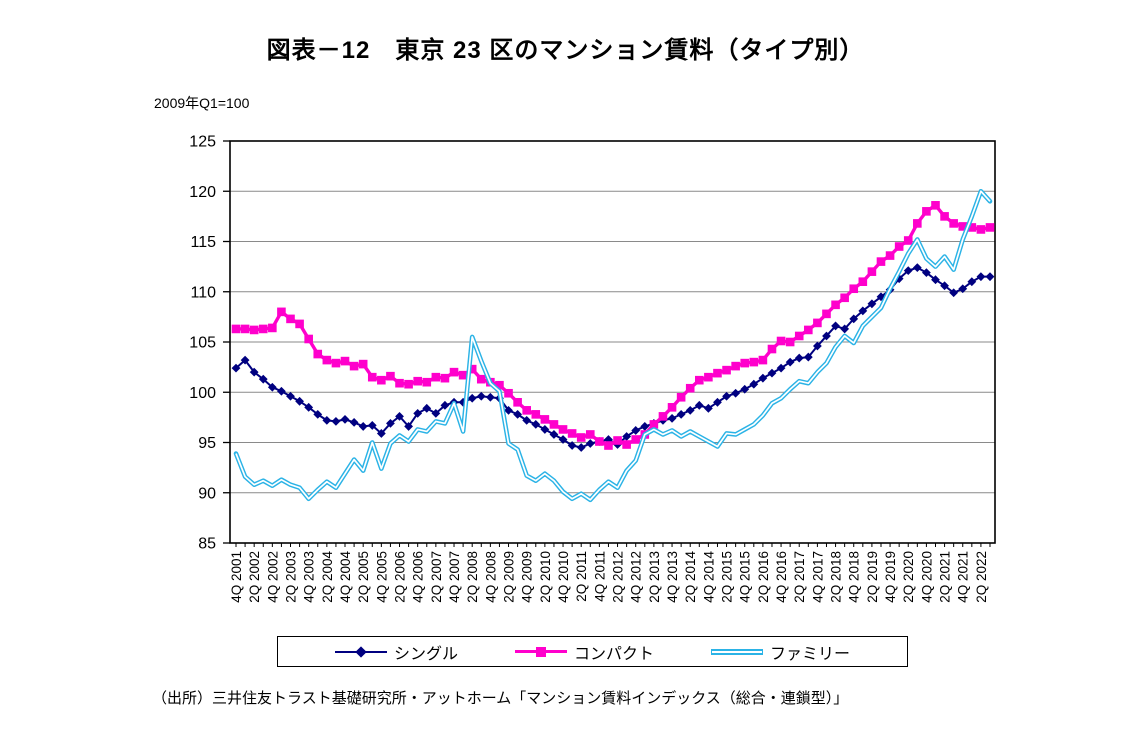  What do you see at coordinates (454, 577) in the screenshot?
I see `x-axis-label: 4Q 2007` at bounding box center [454, 577].